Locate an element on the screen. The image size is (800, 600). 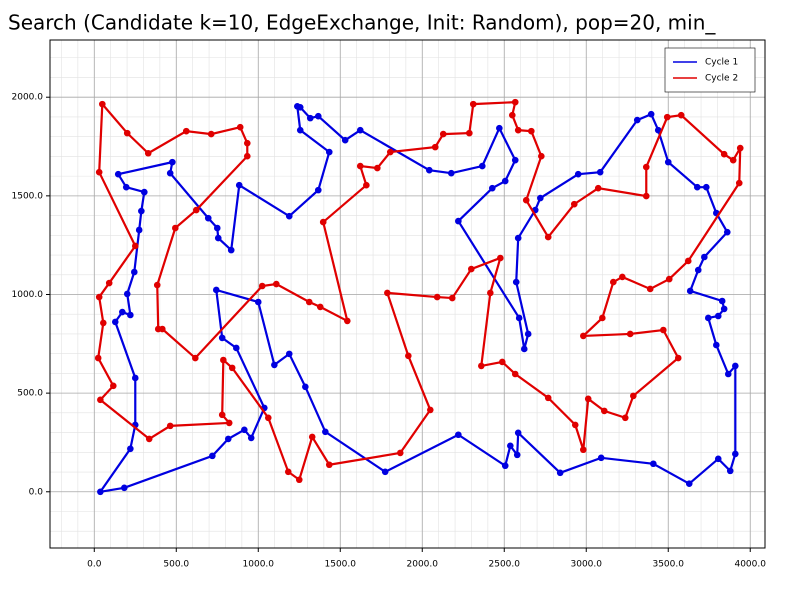
y-tick-label: 2000.0 is located at coordinates (28, 98).